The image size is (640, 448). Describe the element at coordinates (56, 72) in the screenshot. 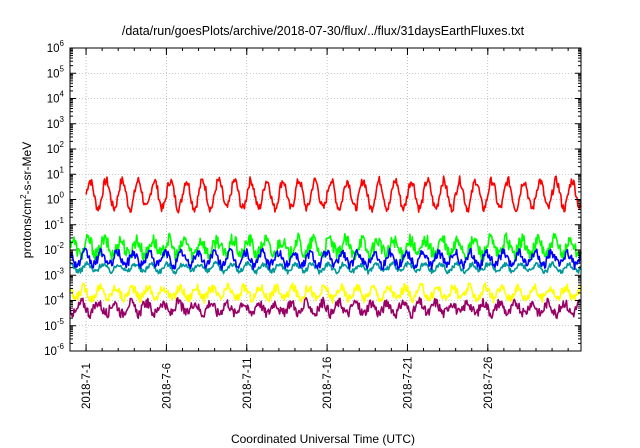

I see `y-tick-label: 10⁵` at that location.